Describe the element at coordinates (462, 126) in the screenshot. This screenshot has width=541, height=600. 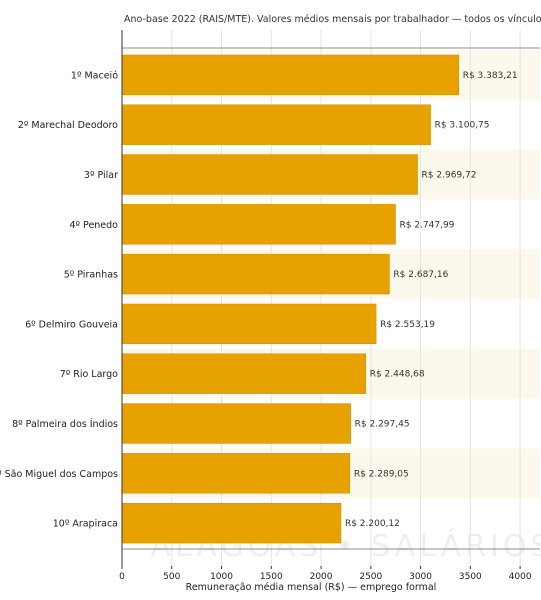
I see `value-label: R$ 3.100,75` at that location.